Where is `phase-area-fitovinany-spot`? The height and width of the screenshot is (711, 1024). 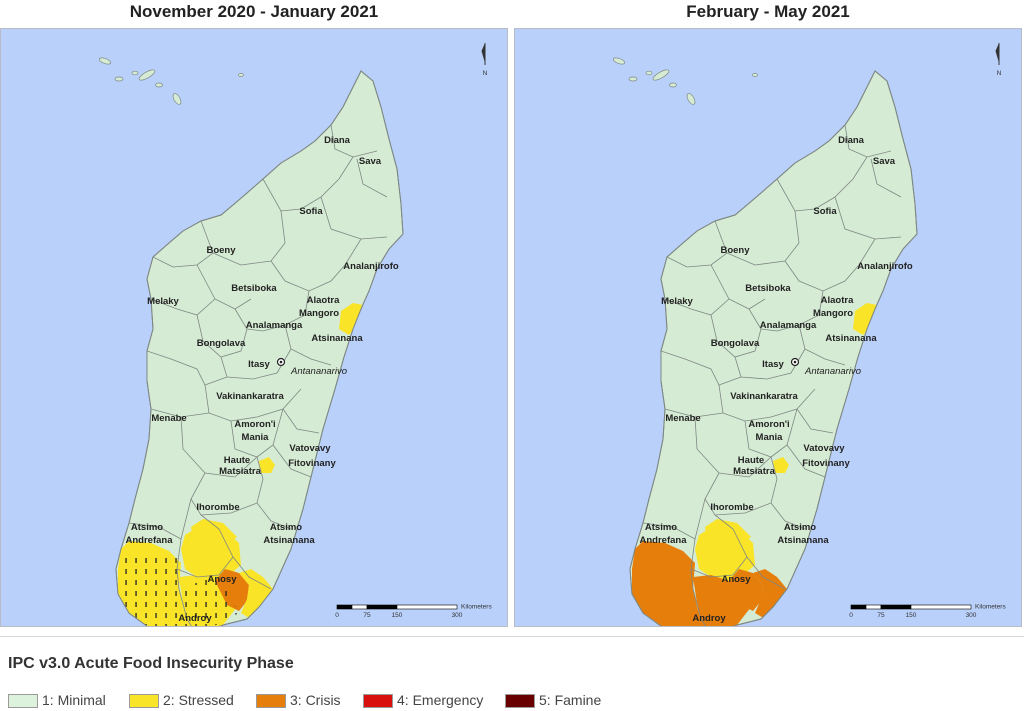 phase-area-fitovinany-spot is located at coordinates (781, 465).